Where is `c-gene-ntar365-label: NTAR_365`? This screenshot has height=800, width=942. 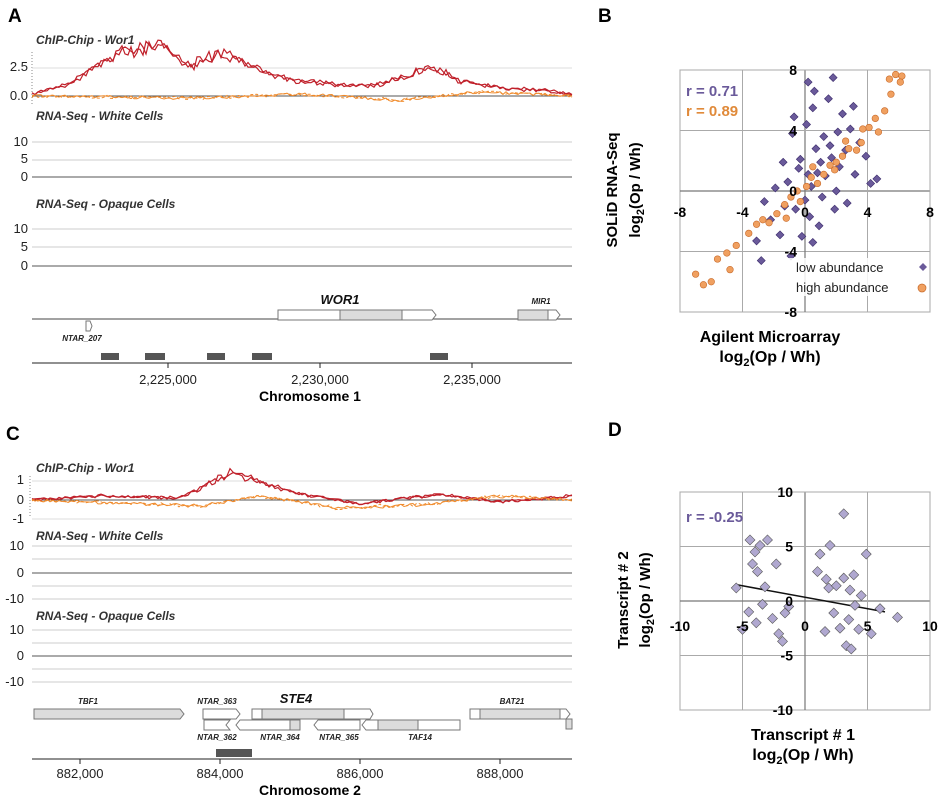
c-gene-ntar365-label: NTAR_365 is located at coordinates (339, 737).